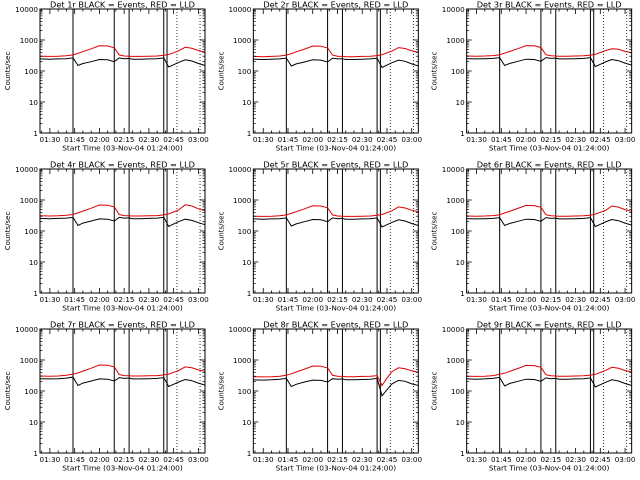  What do you see at coordinates (335, 325) in the screenshot?
I see `panel-title: Det 8r BLACK = Events, RED = LLD` at bounding box center [335, 325].